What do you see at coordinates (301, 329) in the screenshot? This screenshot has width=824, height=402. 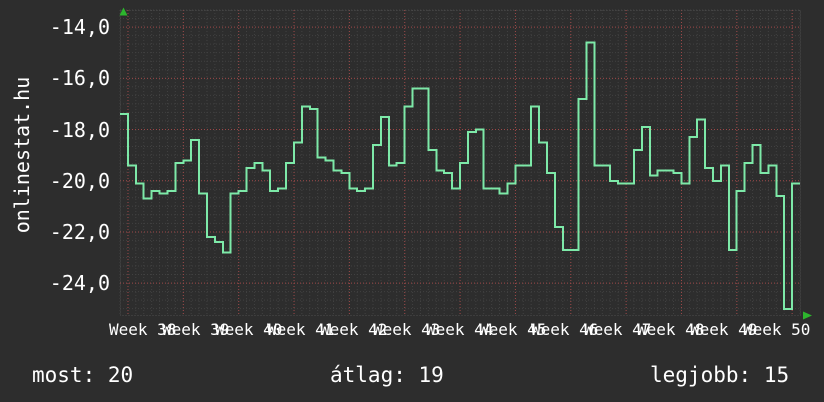 I see `x-tick-label: Week 41` at bounding box center [301, 329].